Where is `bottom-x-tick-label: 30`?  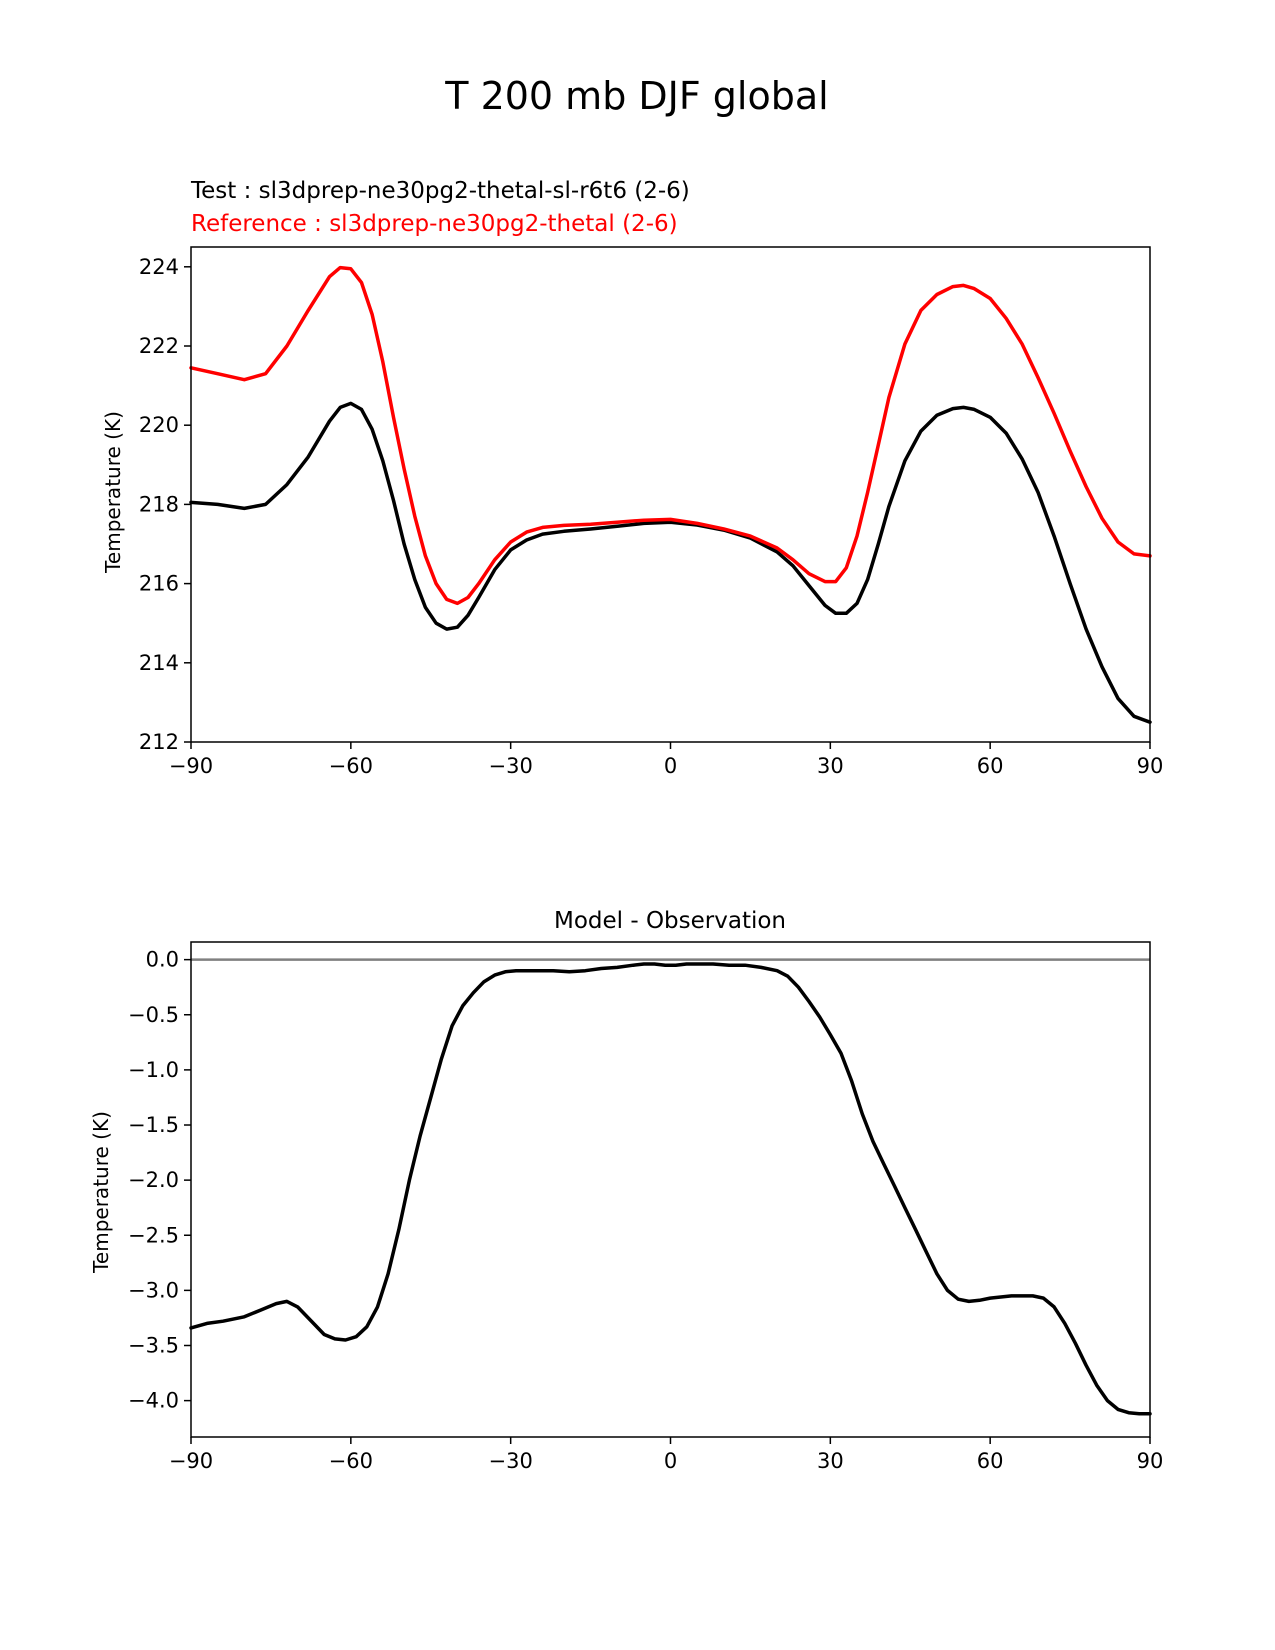
bottom-x-tick-label: 30 is located at coordinates (830, 1461).